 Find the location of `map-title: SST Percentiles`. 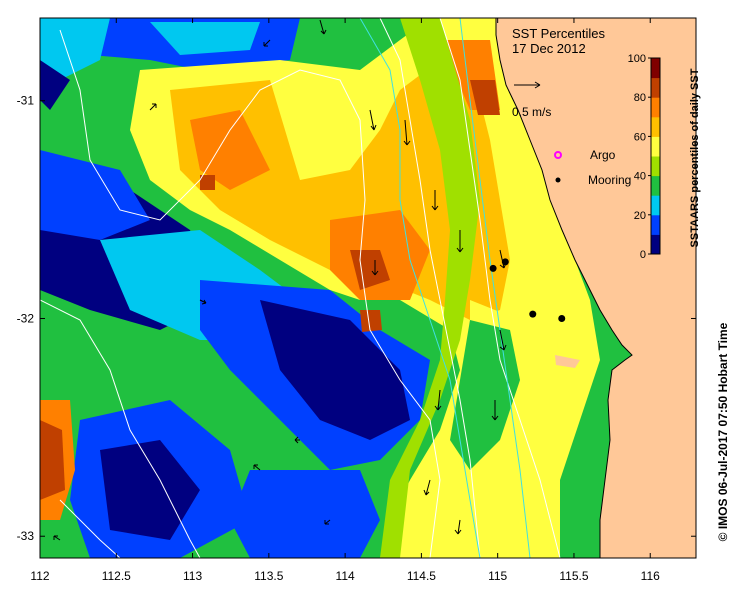

map-title: SST Percentiles is located at coordinates (558, 33).